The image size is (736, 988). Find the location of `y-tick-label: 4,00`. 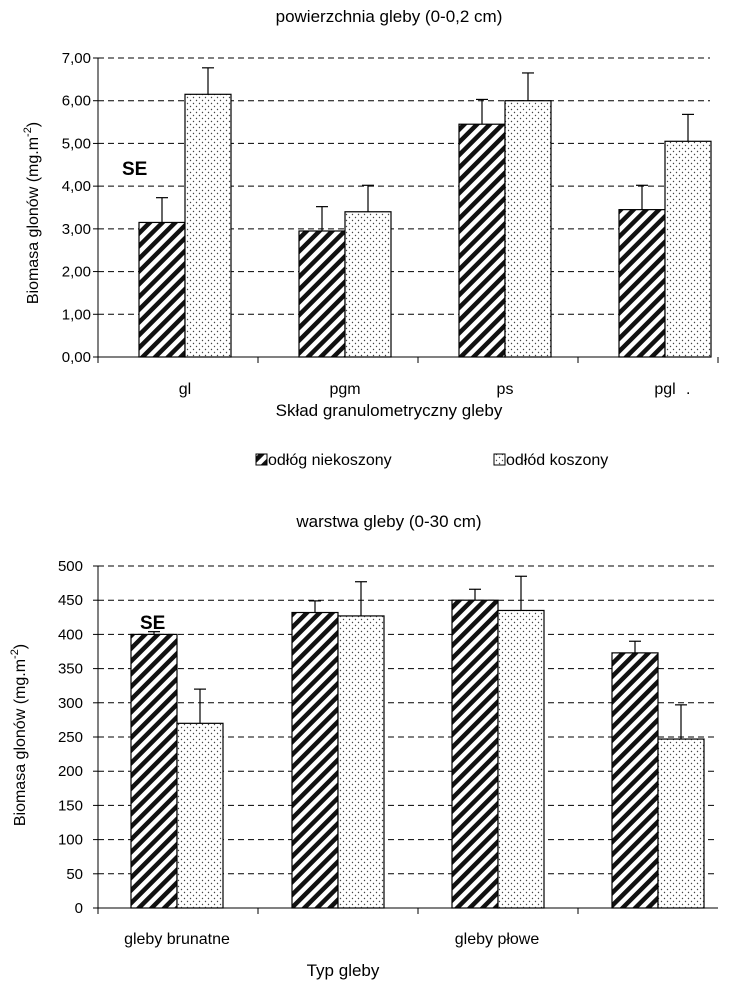

y-tick-label: 4,00 is located at coordinates (76, 186).